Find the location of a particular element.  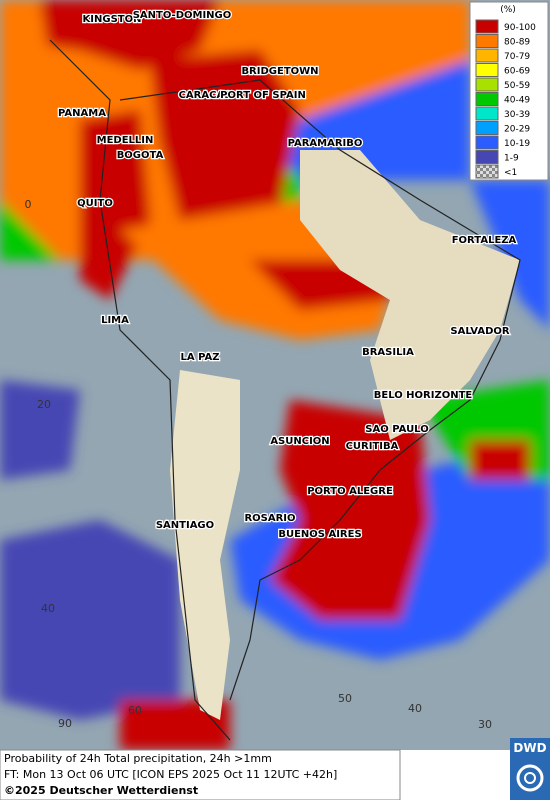

city-label: SAO PAULO is located at coordinates (396, 429).